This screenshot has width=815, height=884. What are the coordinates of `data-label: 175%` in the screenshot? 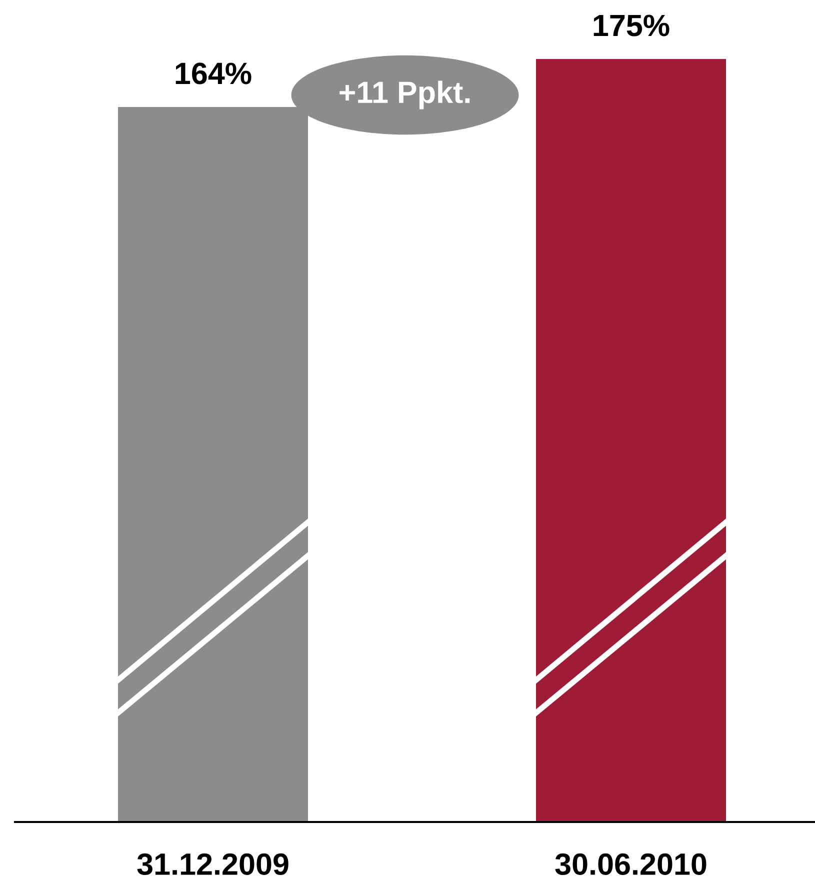 It's located at (632, 25).